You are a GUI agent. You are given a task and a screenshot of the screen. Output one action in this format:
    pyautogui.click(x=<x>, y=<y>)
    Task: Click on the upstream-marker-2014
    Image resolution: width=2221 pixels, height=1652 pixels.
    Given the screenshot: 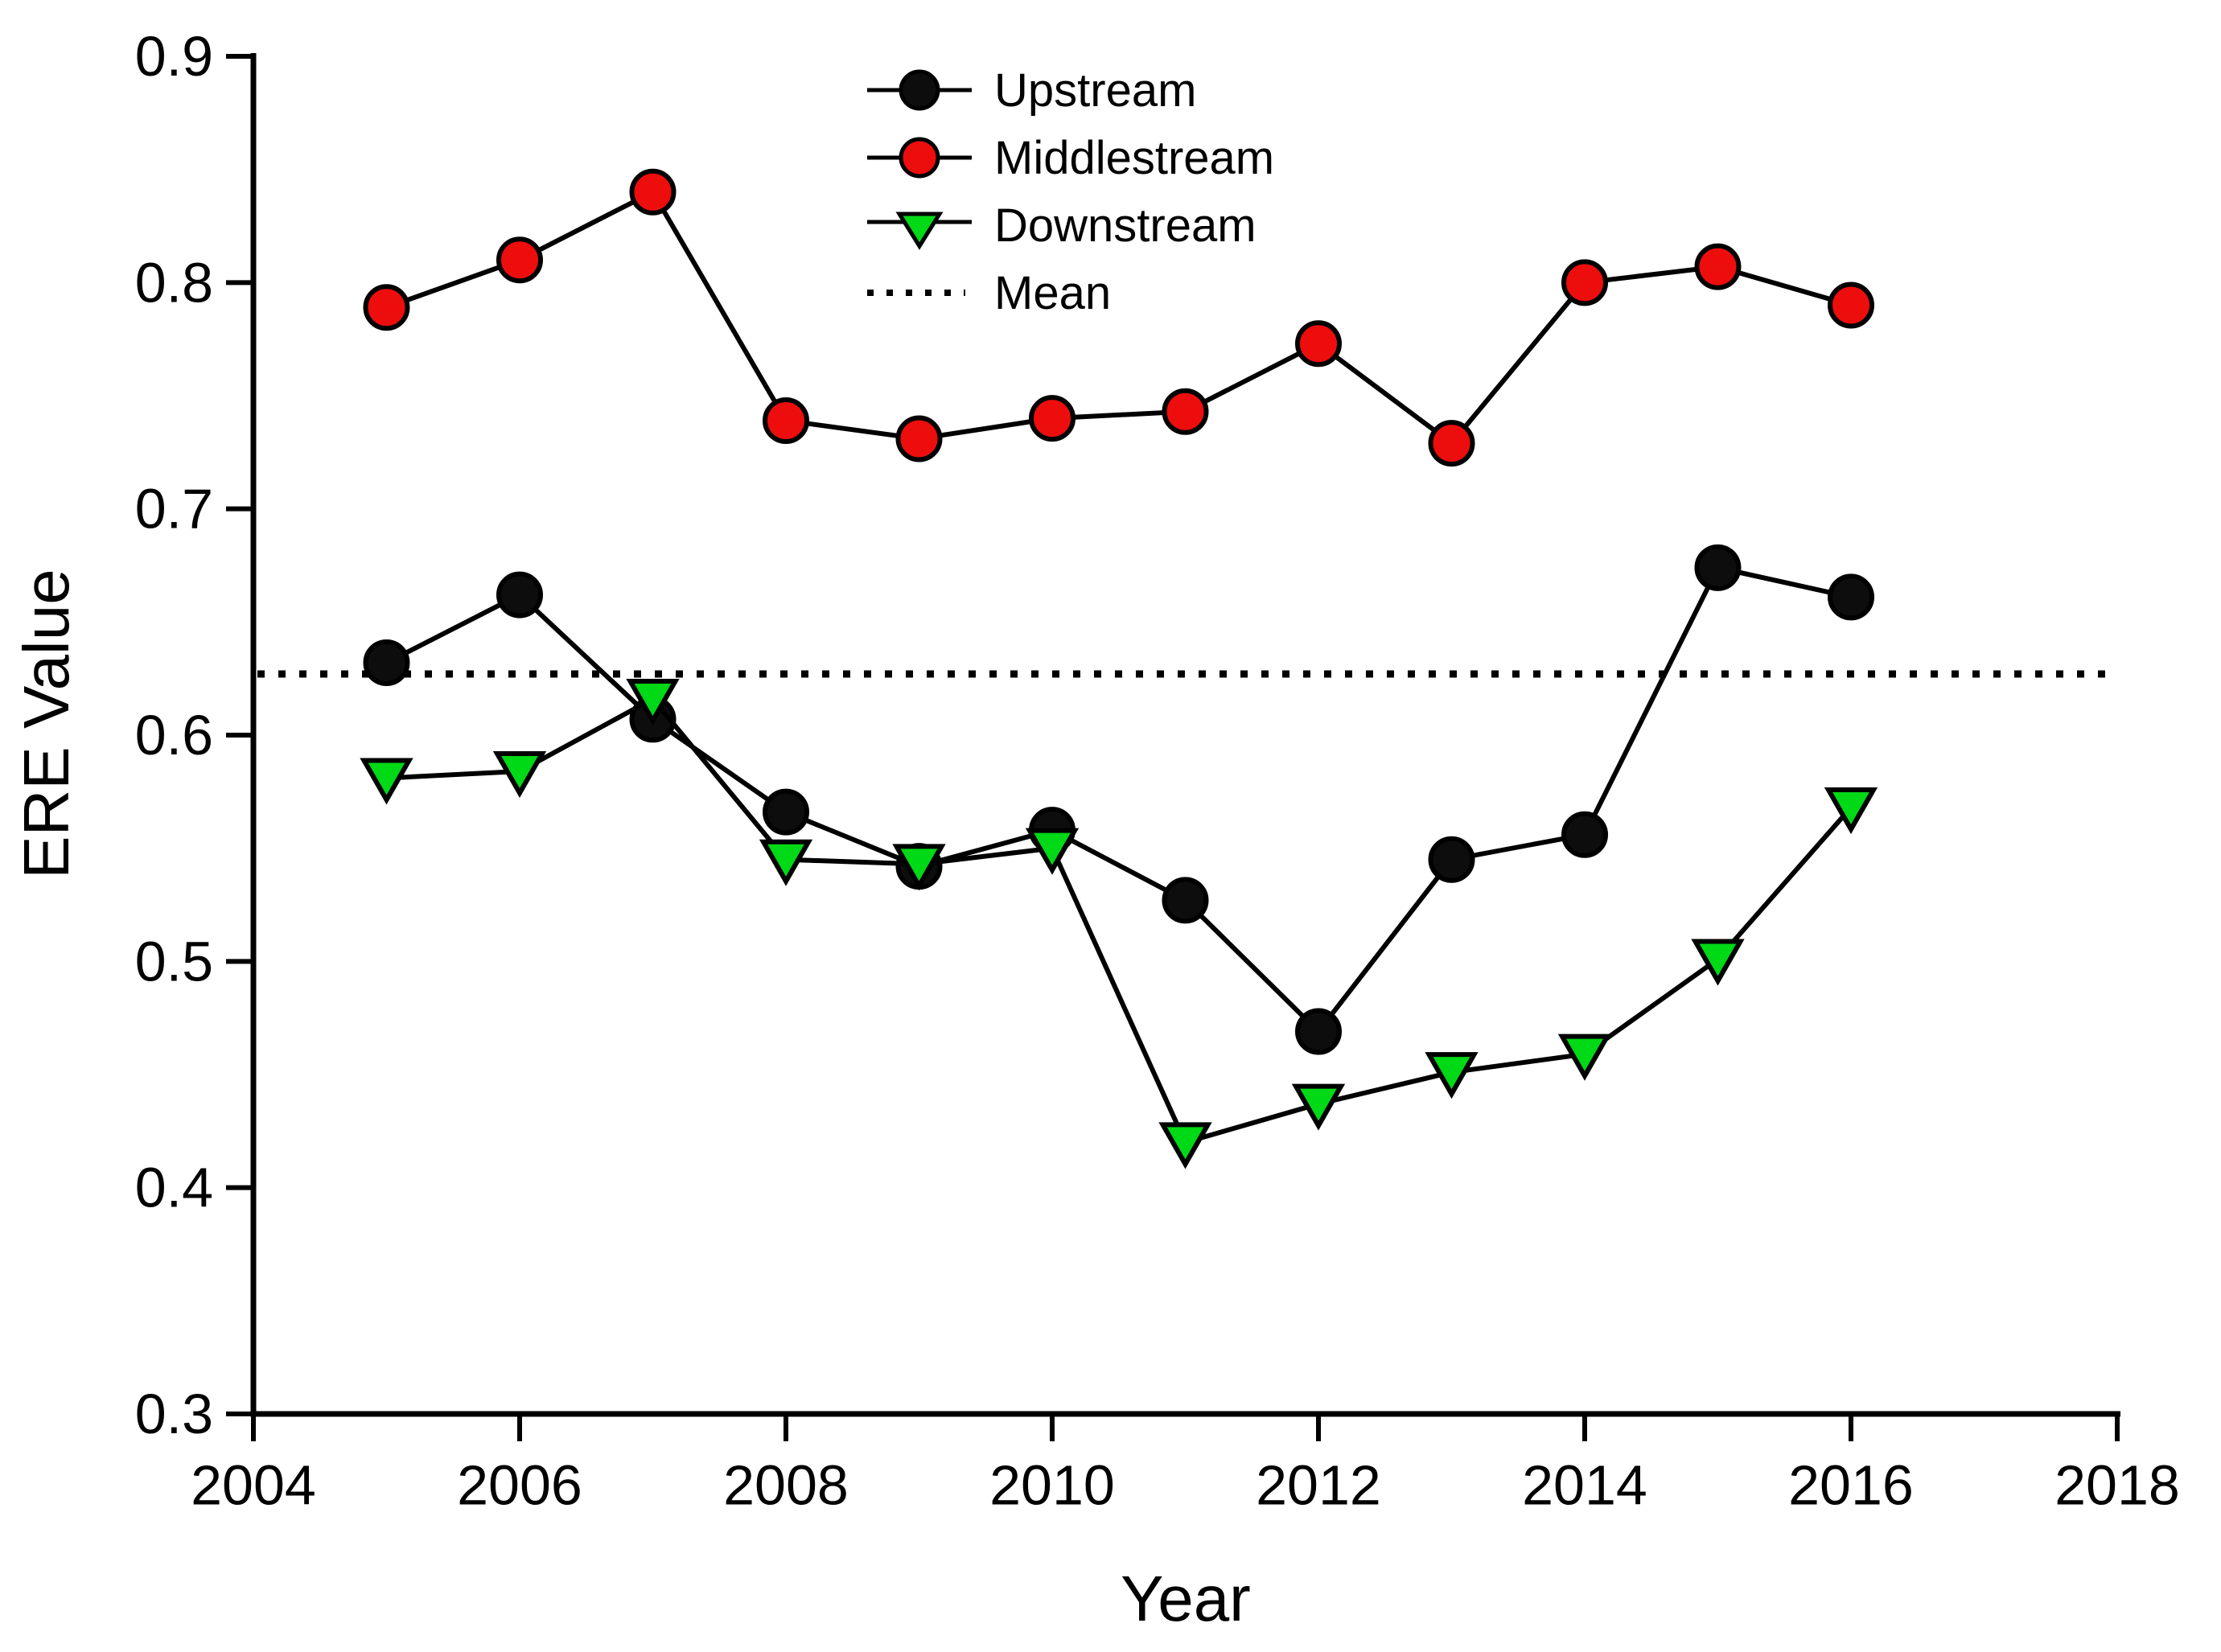 What is the action you would take?
    pyautogui.click(x=1584, y=834)
    